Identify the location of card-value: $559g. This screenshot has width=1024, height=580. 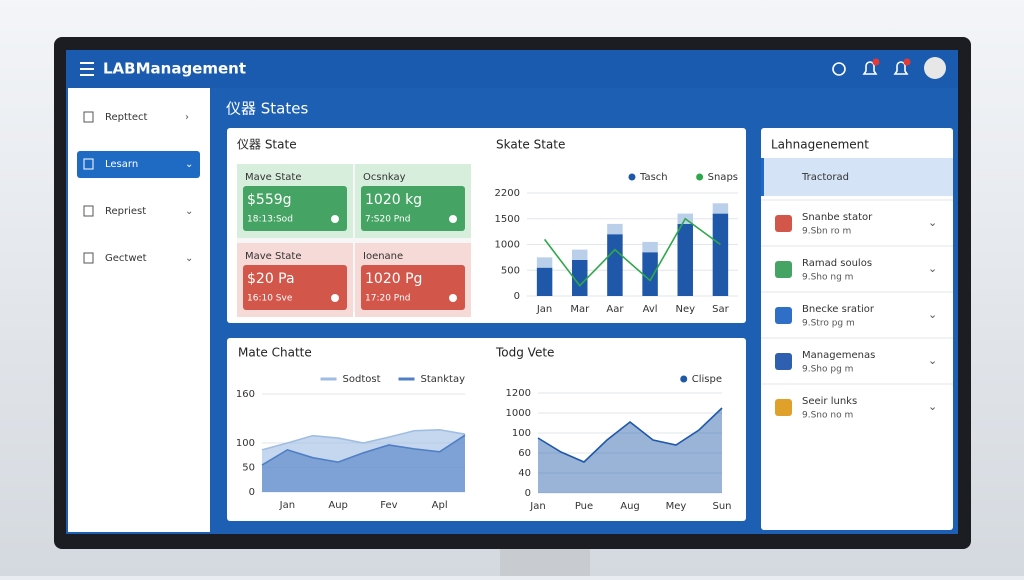
(269, 200).